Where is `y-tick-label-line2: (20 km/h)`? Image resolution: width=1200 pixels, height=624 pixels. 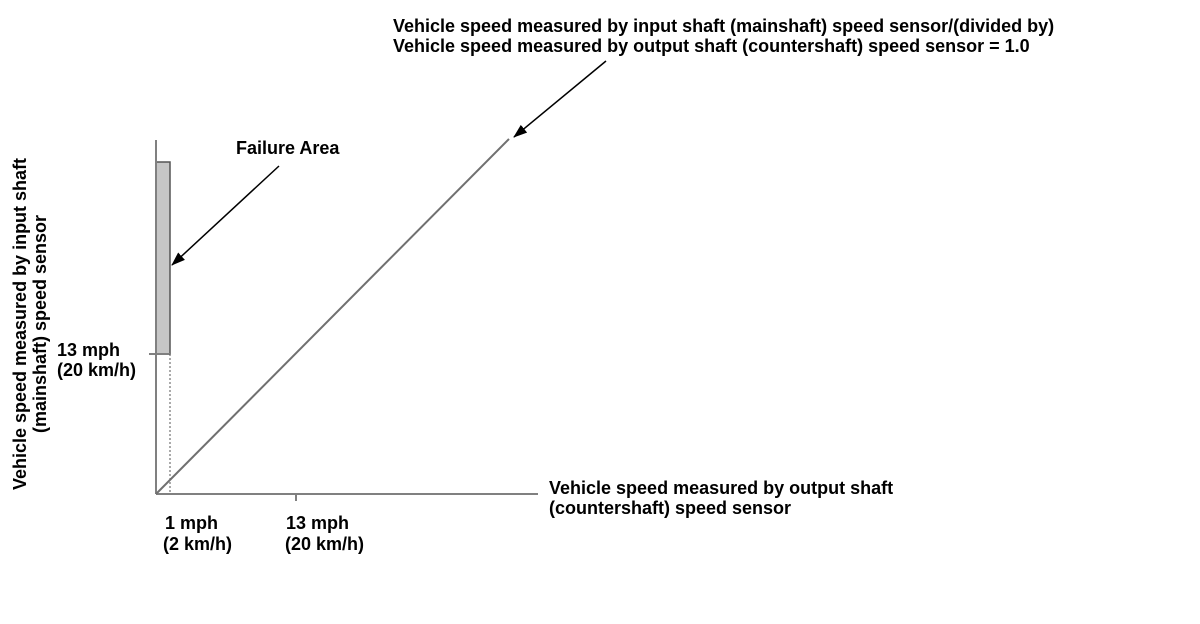 y-tick-label-line2: (20 km/h) is located at coordinates (96, 370).